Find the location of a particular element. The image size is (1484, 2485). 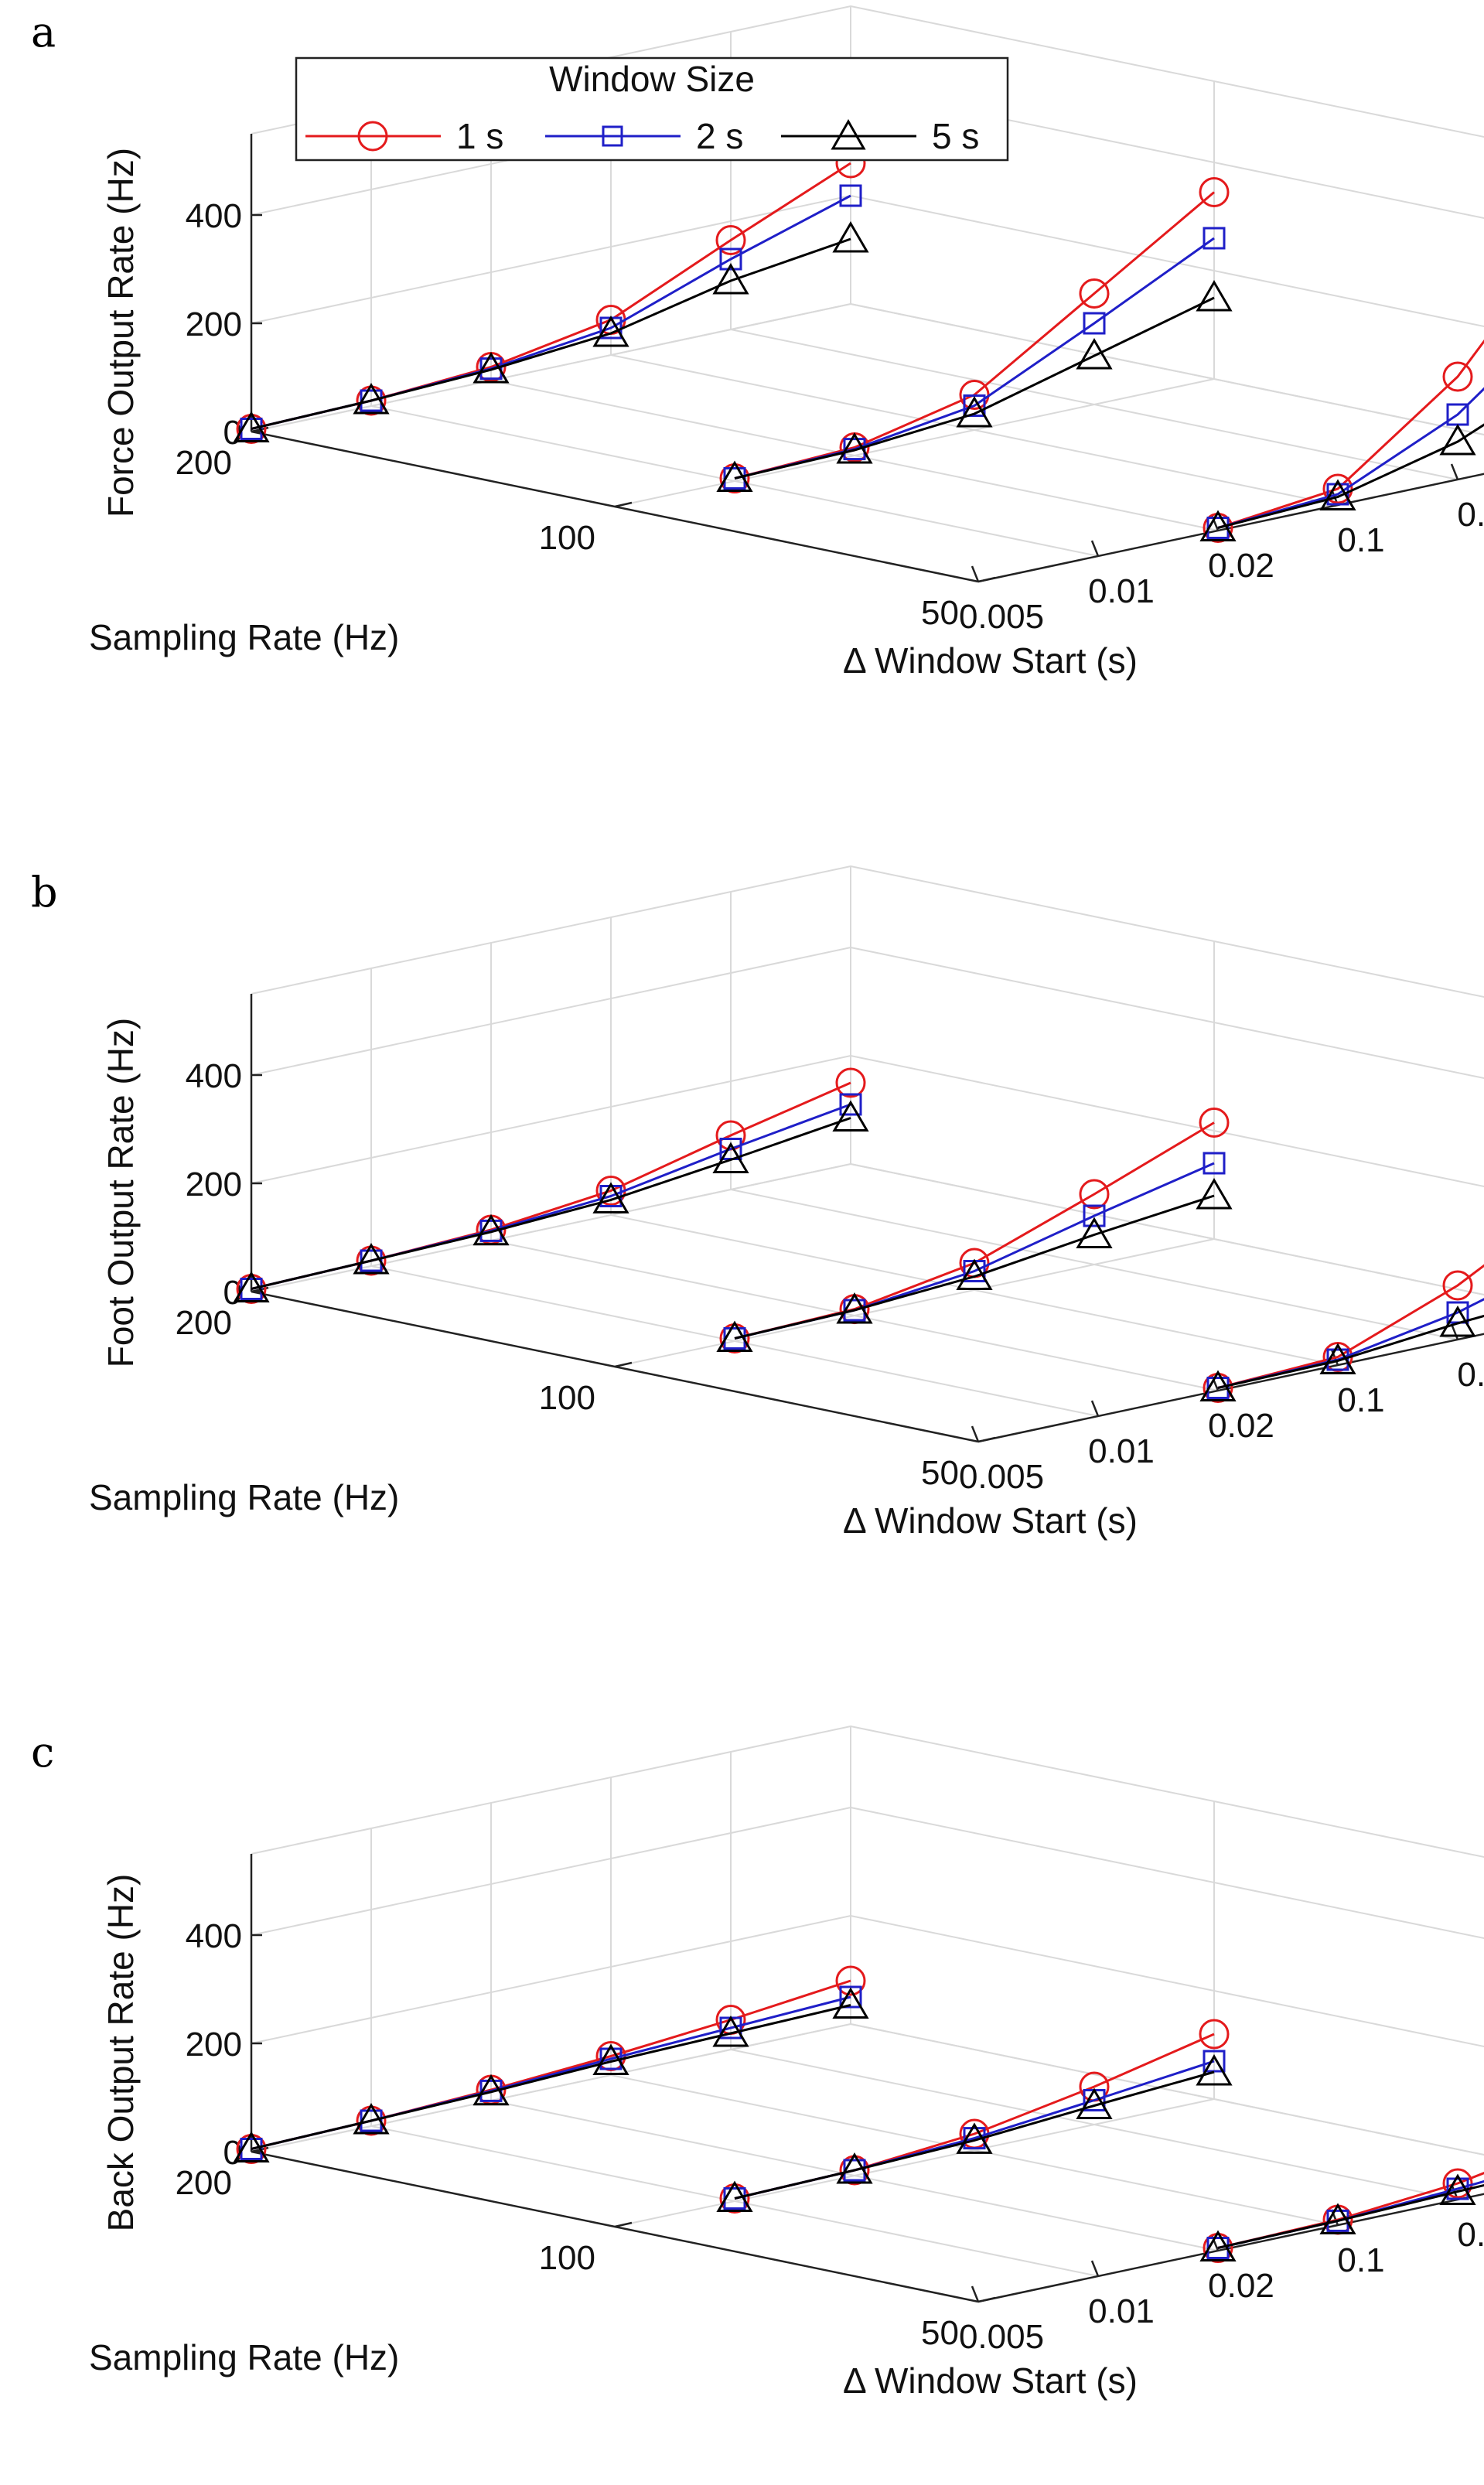

legend-entry-1s: 1 s is located at coordinates (404, 136).